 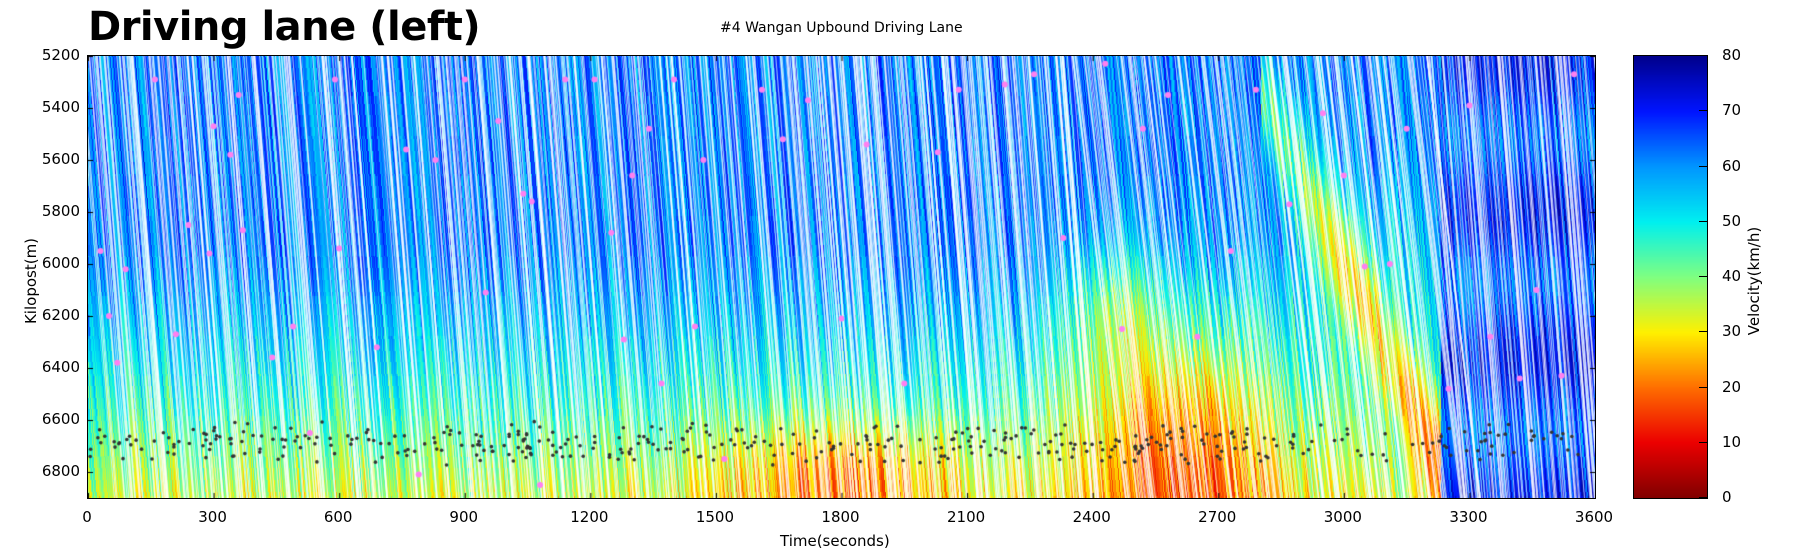 What do you see at coordinates (966, 517) in the screenshot?
I see `x-tick-label: 2100` at bounding box center [966, 517].